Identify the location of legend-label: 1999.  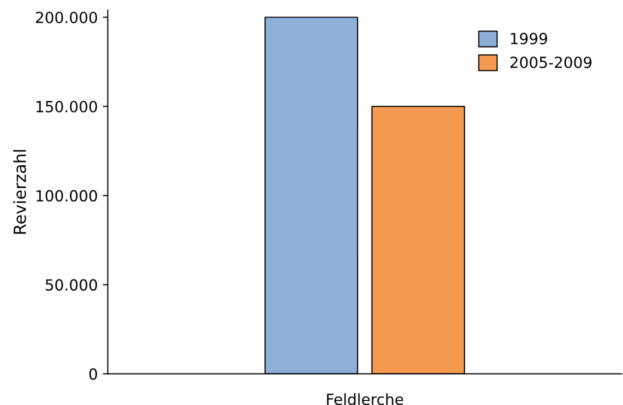
(529, 38).